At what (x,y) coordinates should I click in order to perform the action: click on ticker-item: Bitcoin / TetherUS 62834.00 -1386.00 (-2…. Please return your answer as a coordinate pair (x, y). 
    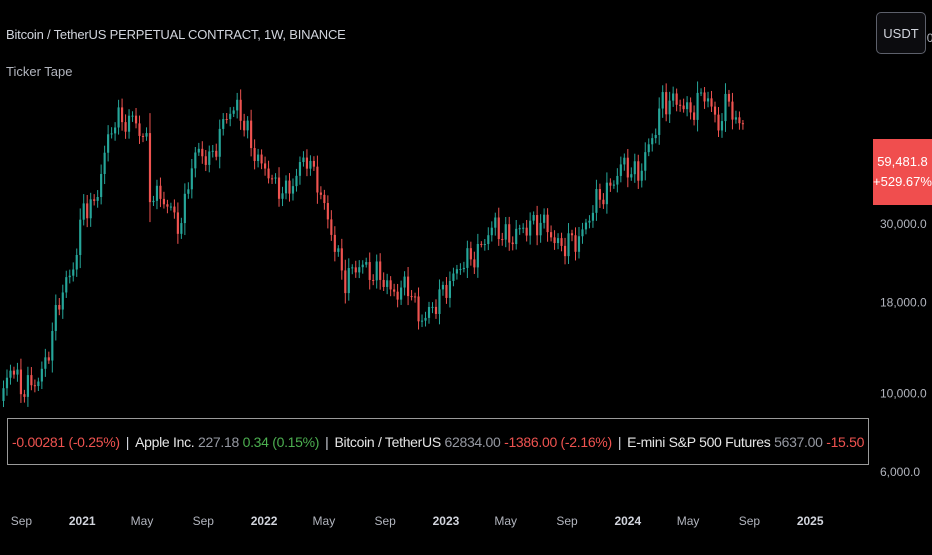
    Looking at the image, I should click on (473, 441).